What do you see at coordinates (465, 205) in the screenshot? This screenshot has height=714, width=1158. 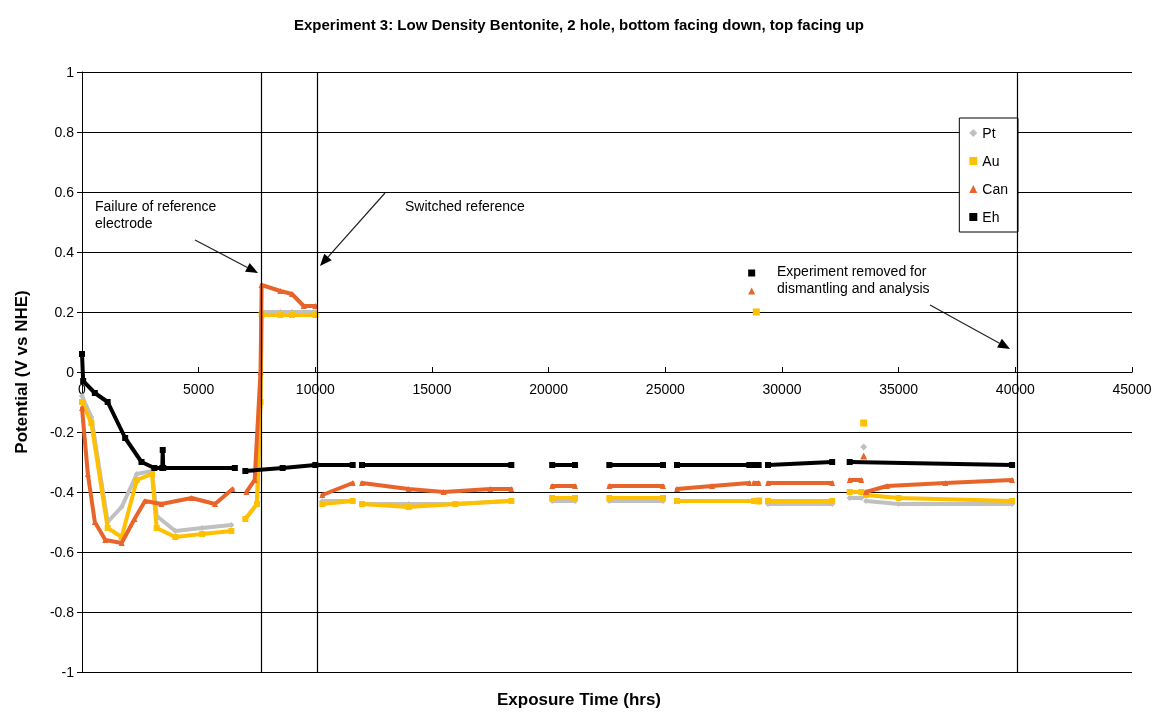 I see `annotation: Switched reference` at bounding box center [465, 205].